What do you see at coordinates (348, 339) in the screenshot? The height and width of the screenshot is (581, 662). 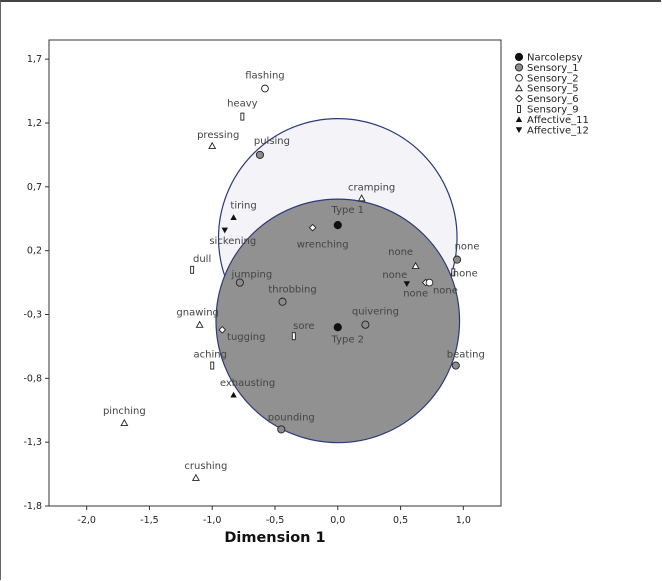 I see `point-label: Type 2` at bounding box center [348, 339].